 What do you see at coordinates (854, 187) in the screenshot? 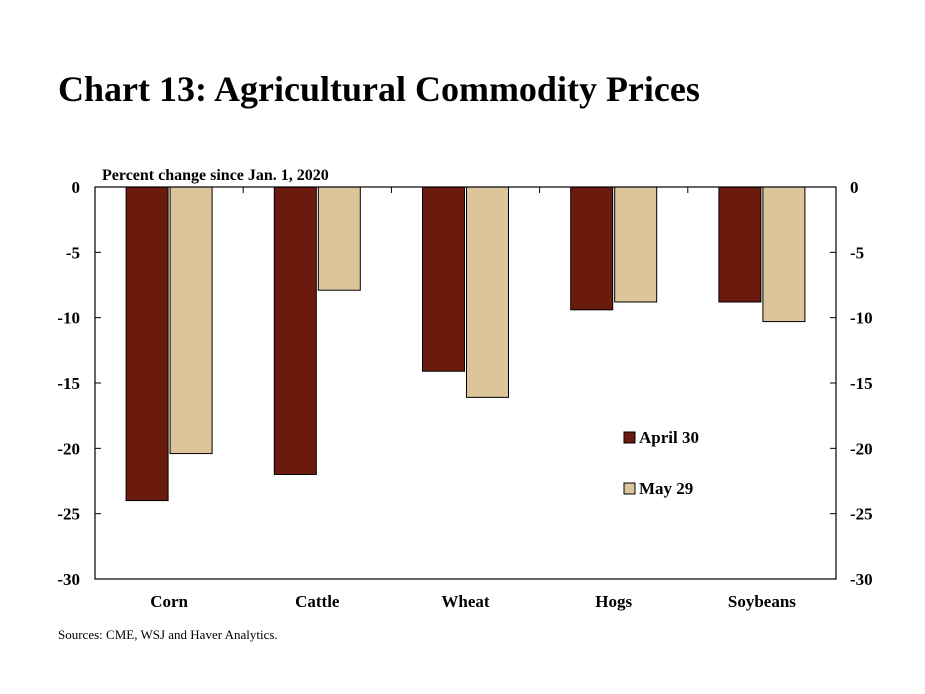
I see `y-tick-label-right: 0` at bounding box center [854, 187].